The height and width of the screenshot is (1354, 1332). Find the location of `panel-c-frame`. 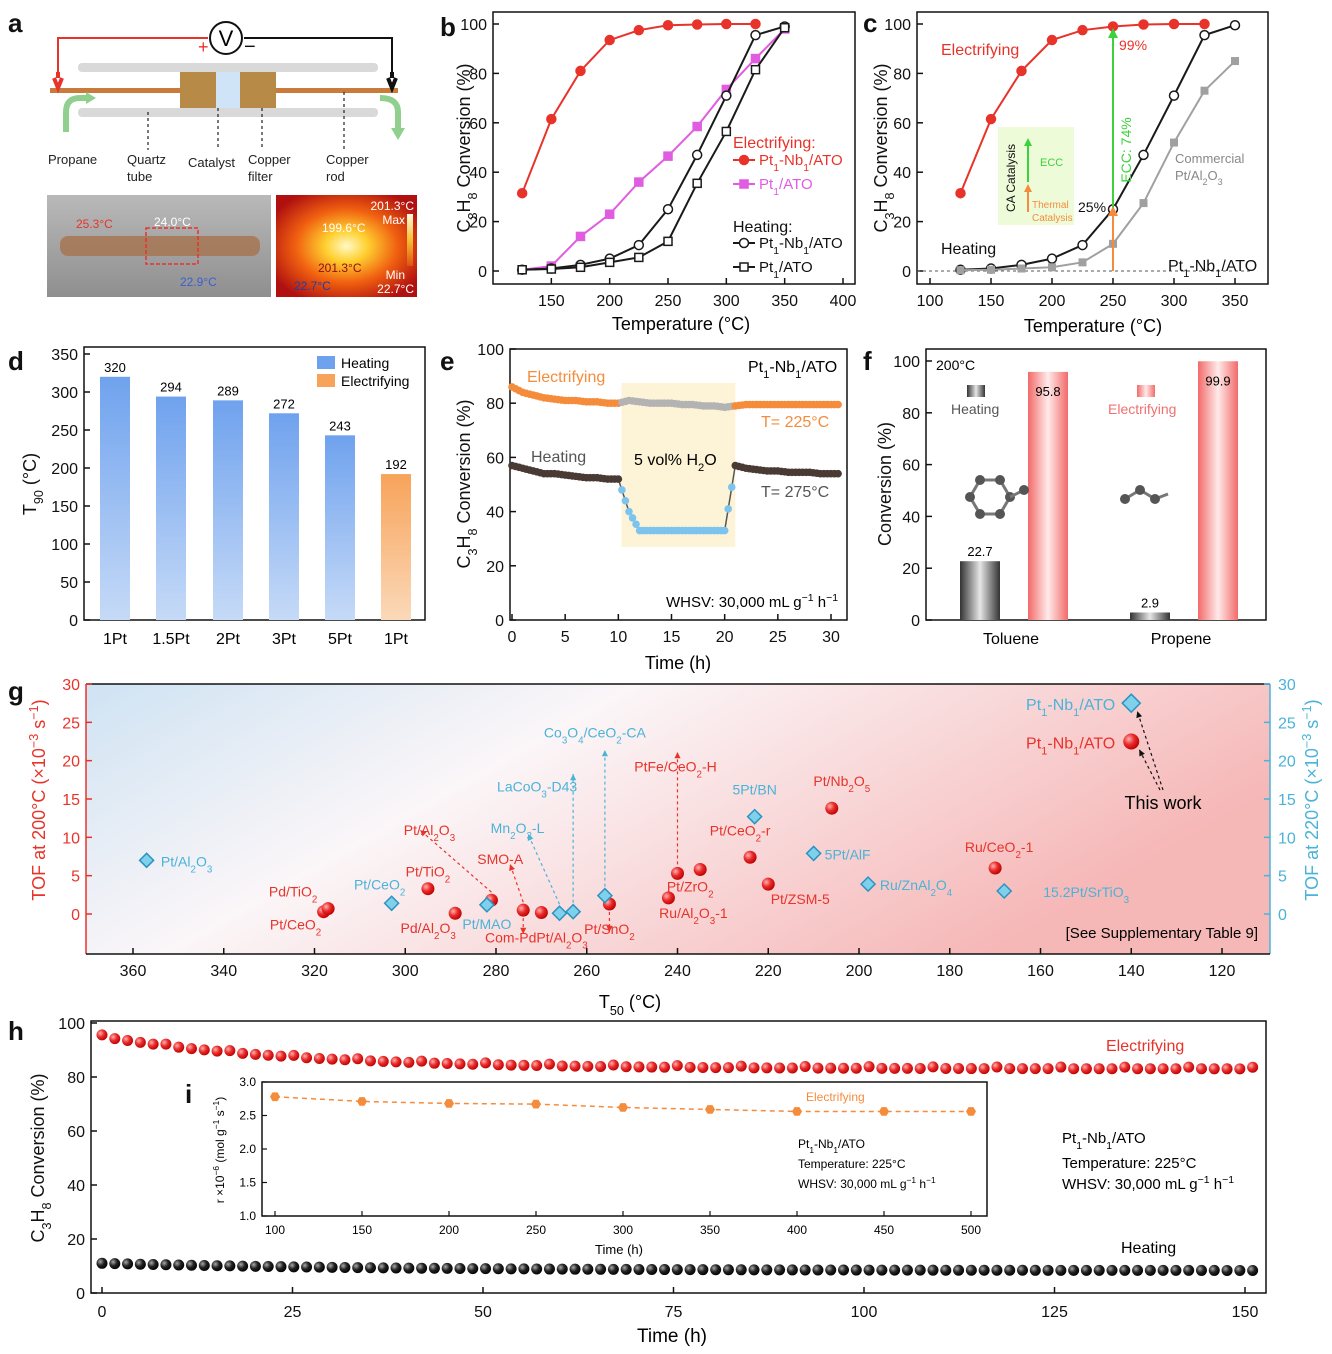

panel-c-frame is located at coordinates (1092, 148).